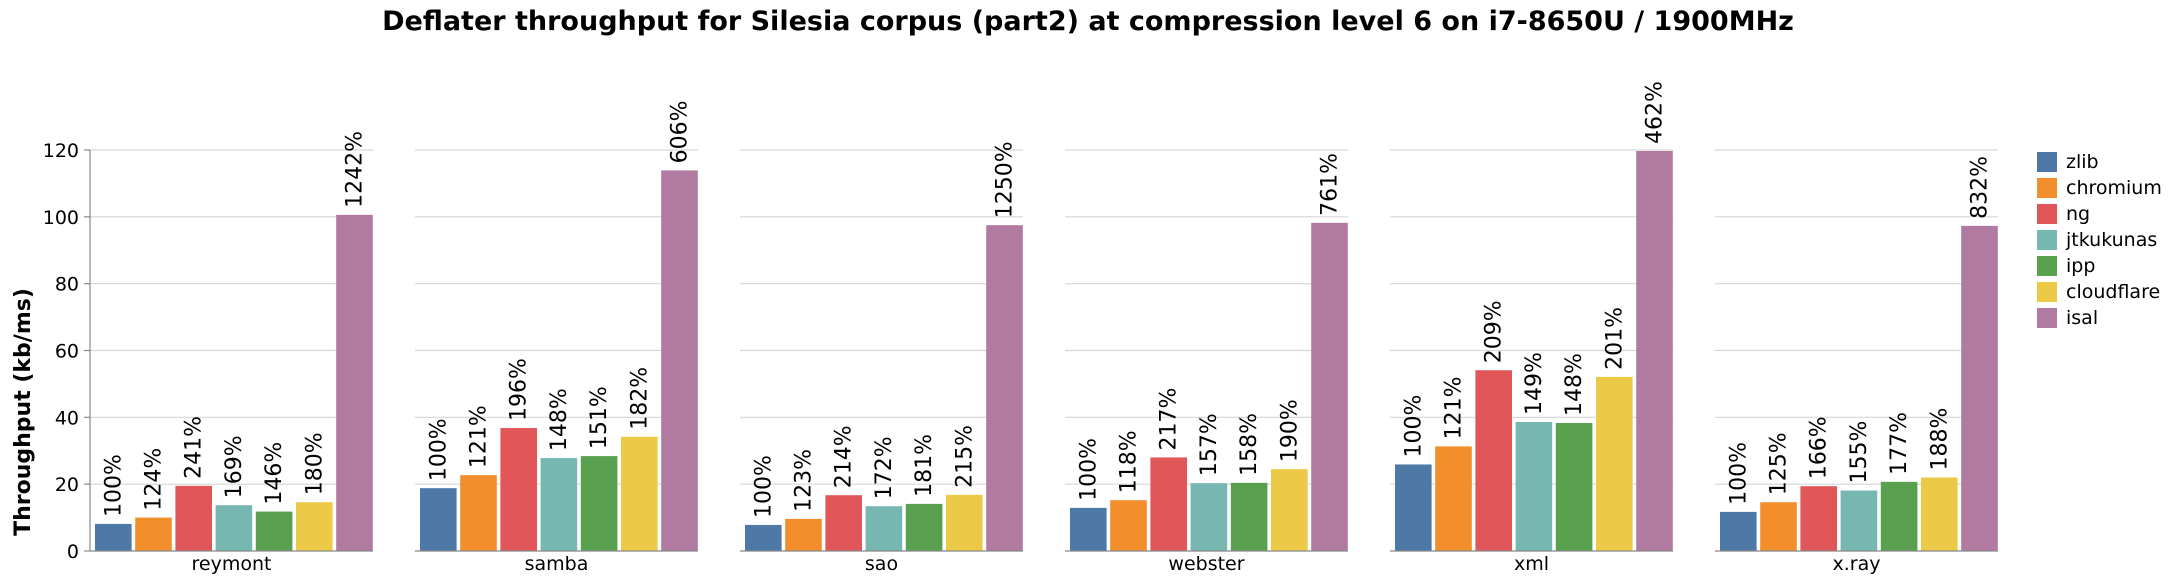 This screenshot has height=582, width=2174. What do you see at coordinates (1330, 184) in the screenshot?
I see `data-label: 761%` at bounding box center [1330, 184].